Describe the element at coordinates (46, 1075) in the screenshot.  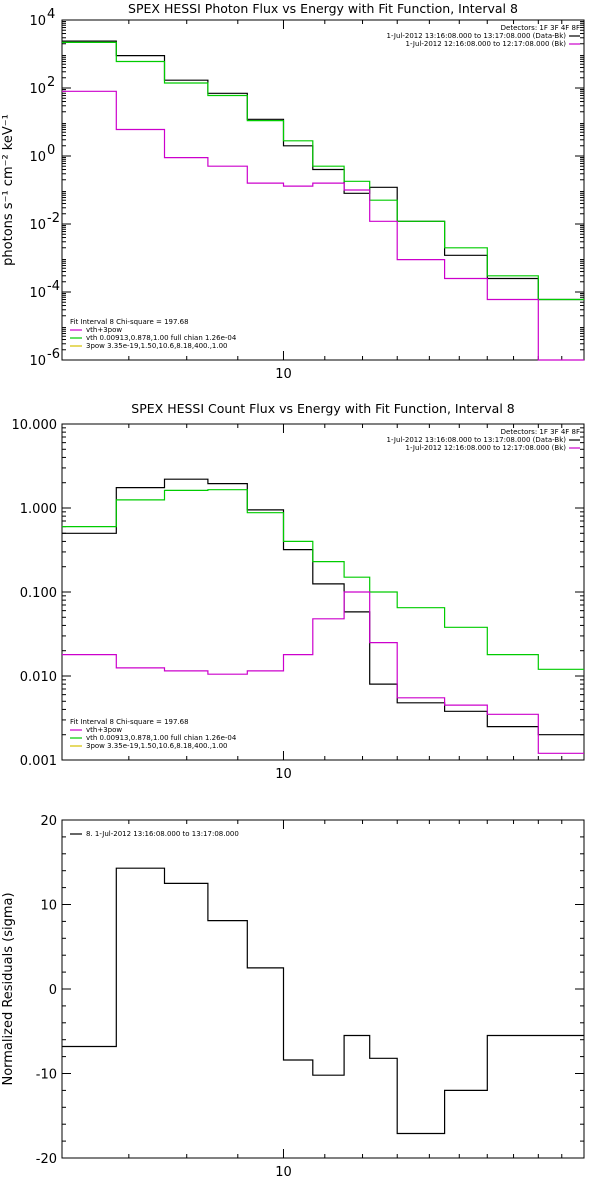
I see `y-tick-label: -10` at that location.